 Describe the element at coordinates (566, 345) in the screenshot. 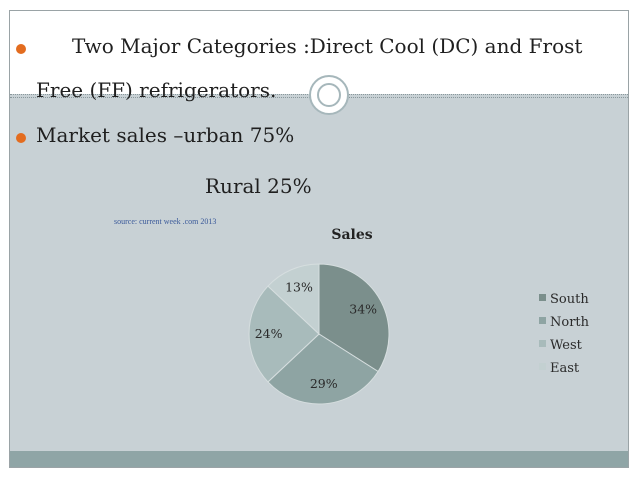

I see `legend-label-west: West` at that location.